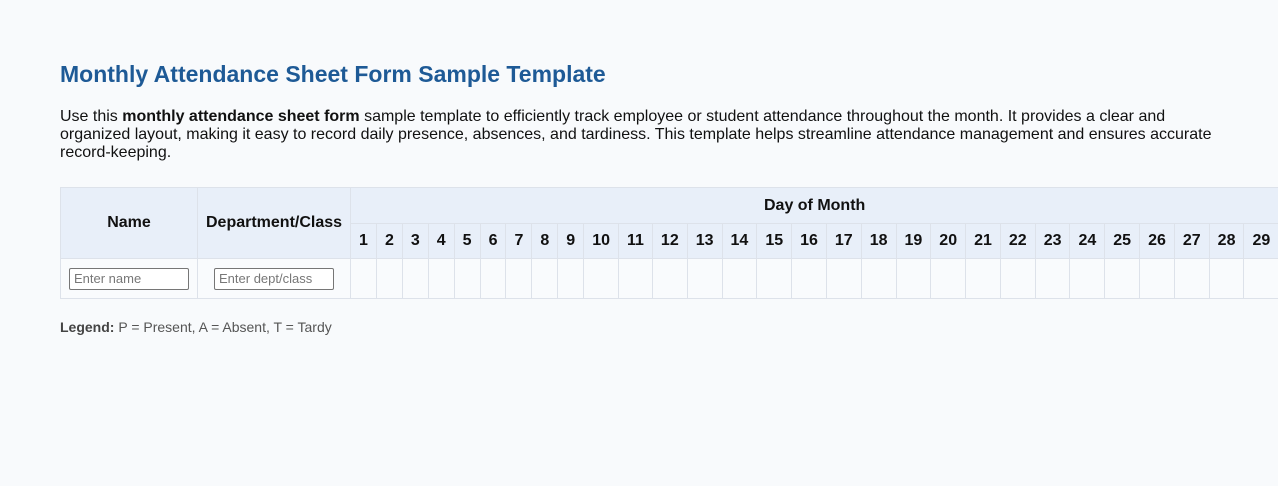 The image size is (1278, 486). I want to click on day-header: 24, so click(1087, 241).